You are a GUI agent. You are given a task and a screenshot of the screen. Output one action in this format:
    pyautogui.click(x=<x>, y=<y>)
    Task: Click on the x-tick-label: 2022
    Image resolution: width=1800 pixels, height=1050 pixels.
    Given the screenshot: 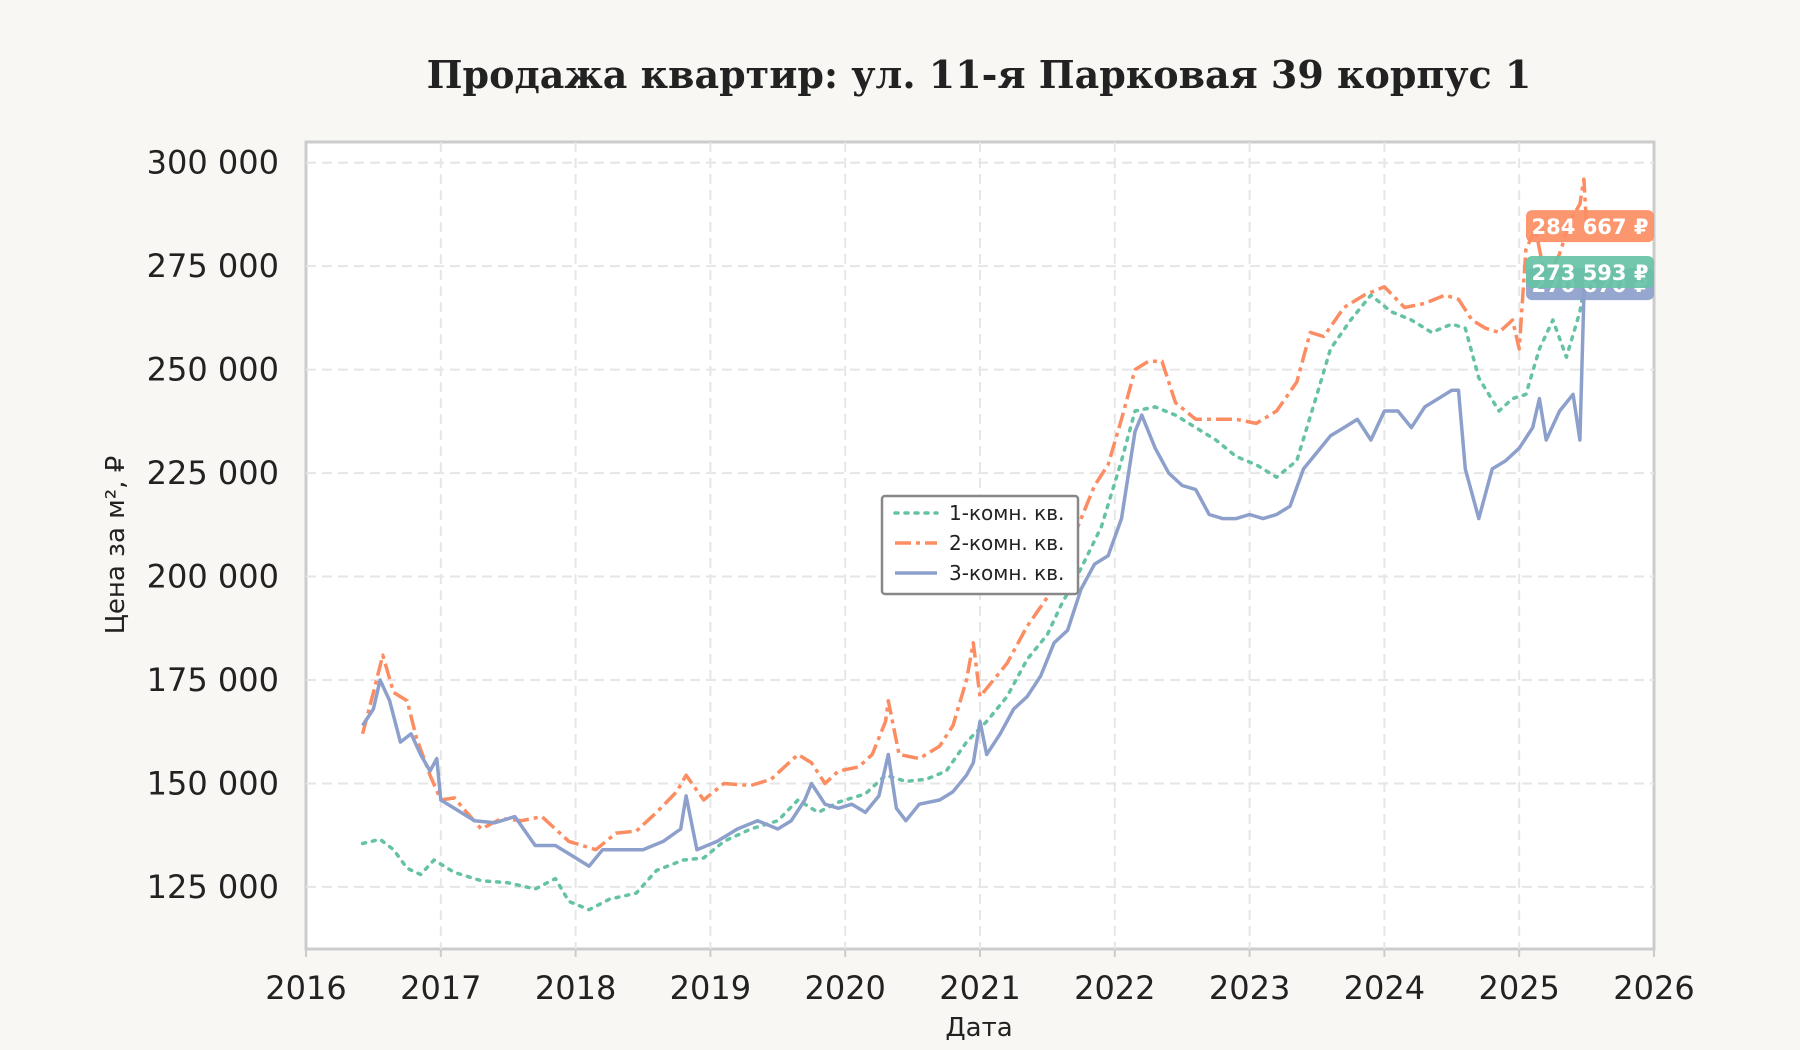 What is the action you would take?
    pyautogui.click(x=1114, y=988)
    